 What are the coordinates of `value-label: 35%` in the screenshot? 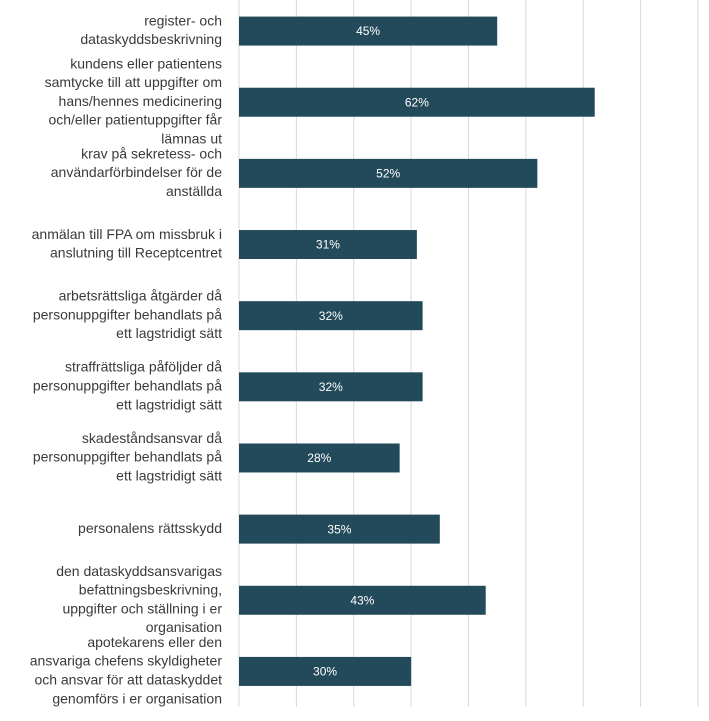 It's located at (339, 529).